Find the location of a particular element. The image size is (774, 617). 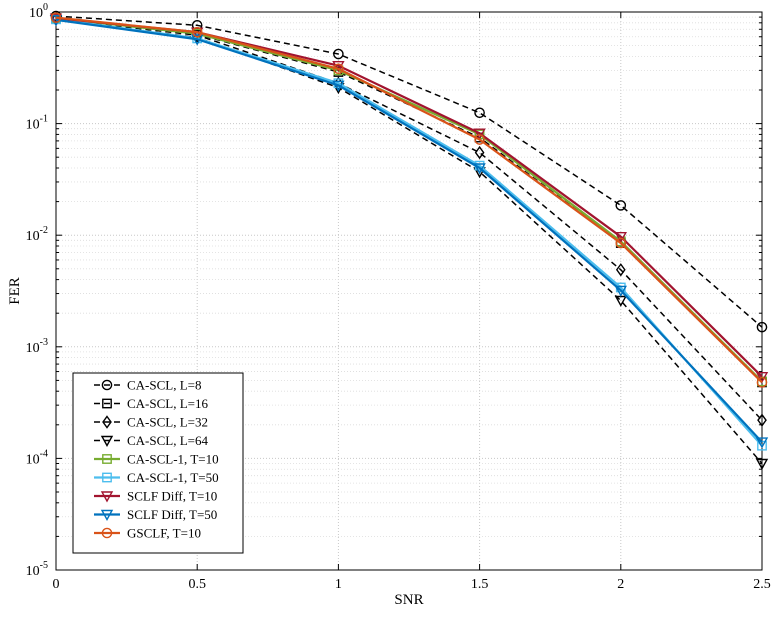

y-tick-labels: 10⁰ 10⁻¹ 10⁻² 10⁻³ 10⁻⁴ 10⁻⁵ is located at coordinates (37, 290).